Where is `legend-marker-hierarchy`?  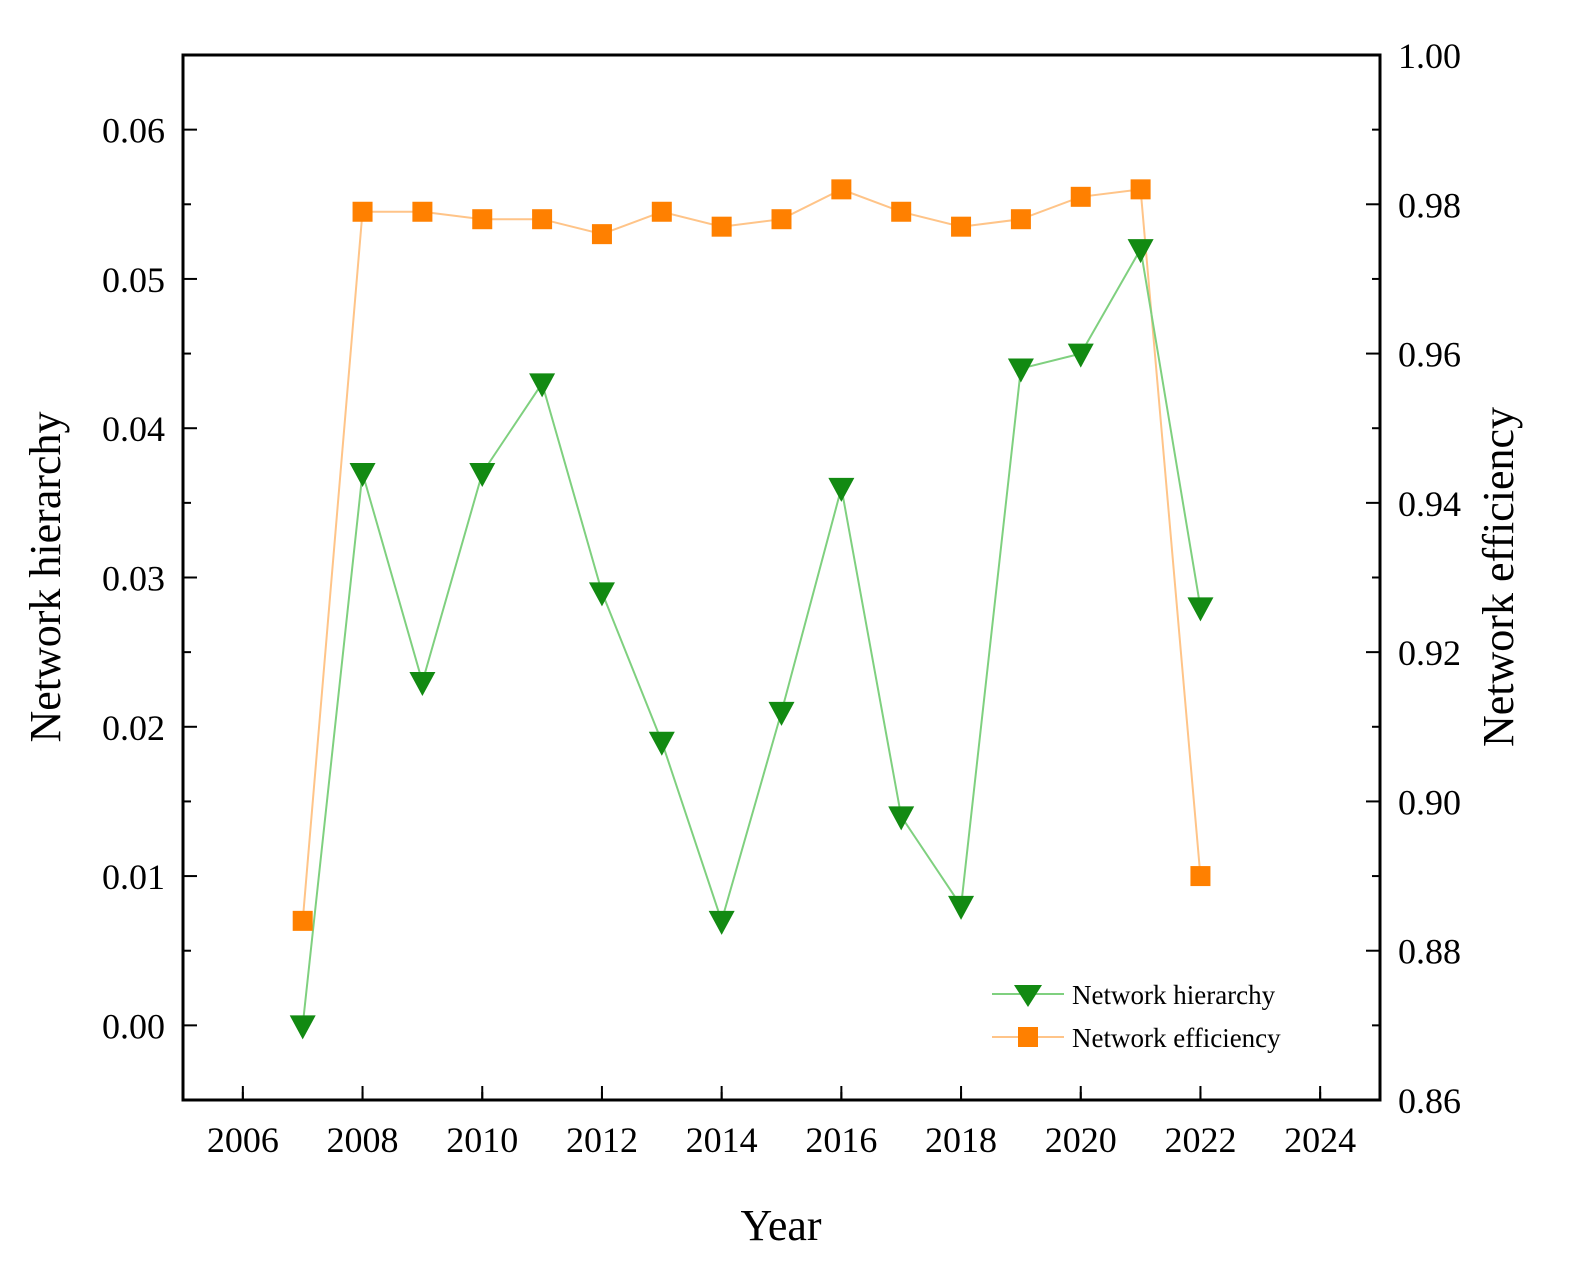 legend-marker-hierarchy is located at coordinates (1028, 996).